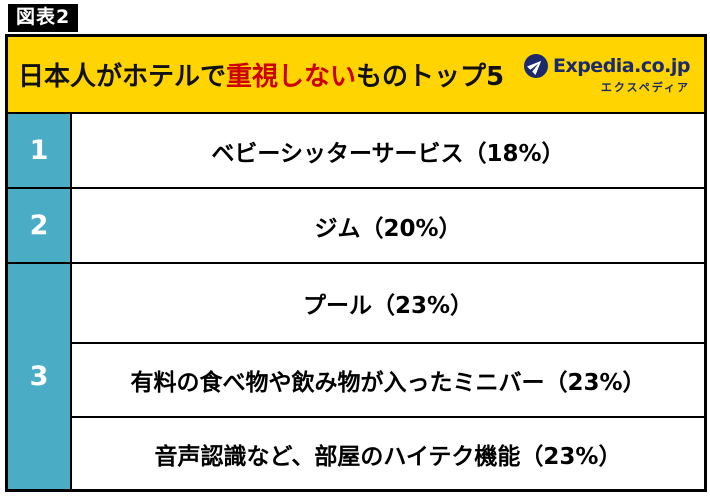 The image size is (710, 498). Describe the element at coordinates (122, 77) in the screenshot. I see `title-prefix: 日本人がホテルで` at that location.